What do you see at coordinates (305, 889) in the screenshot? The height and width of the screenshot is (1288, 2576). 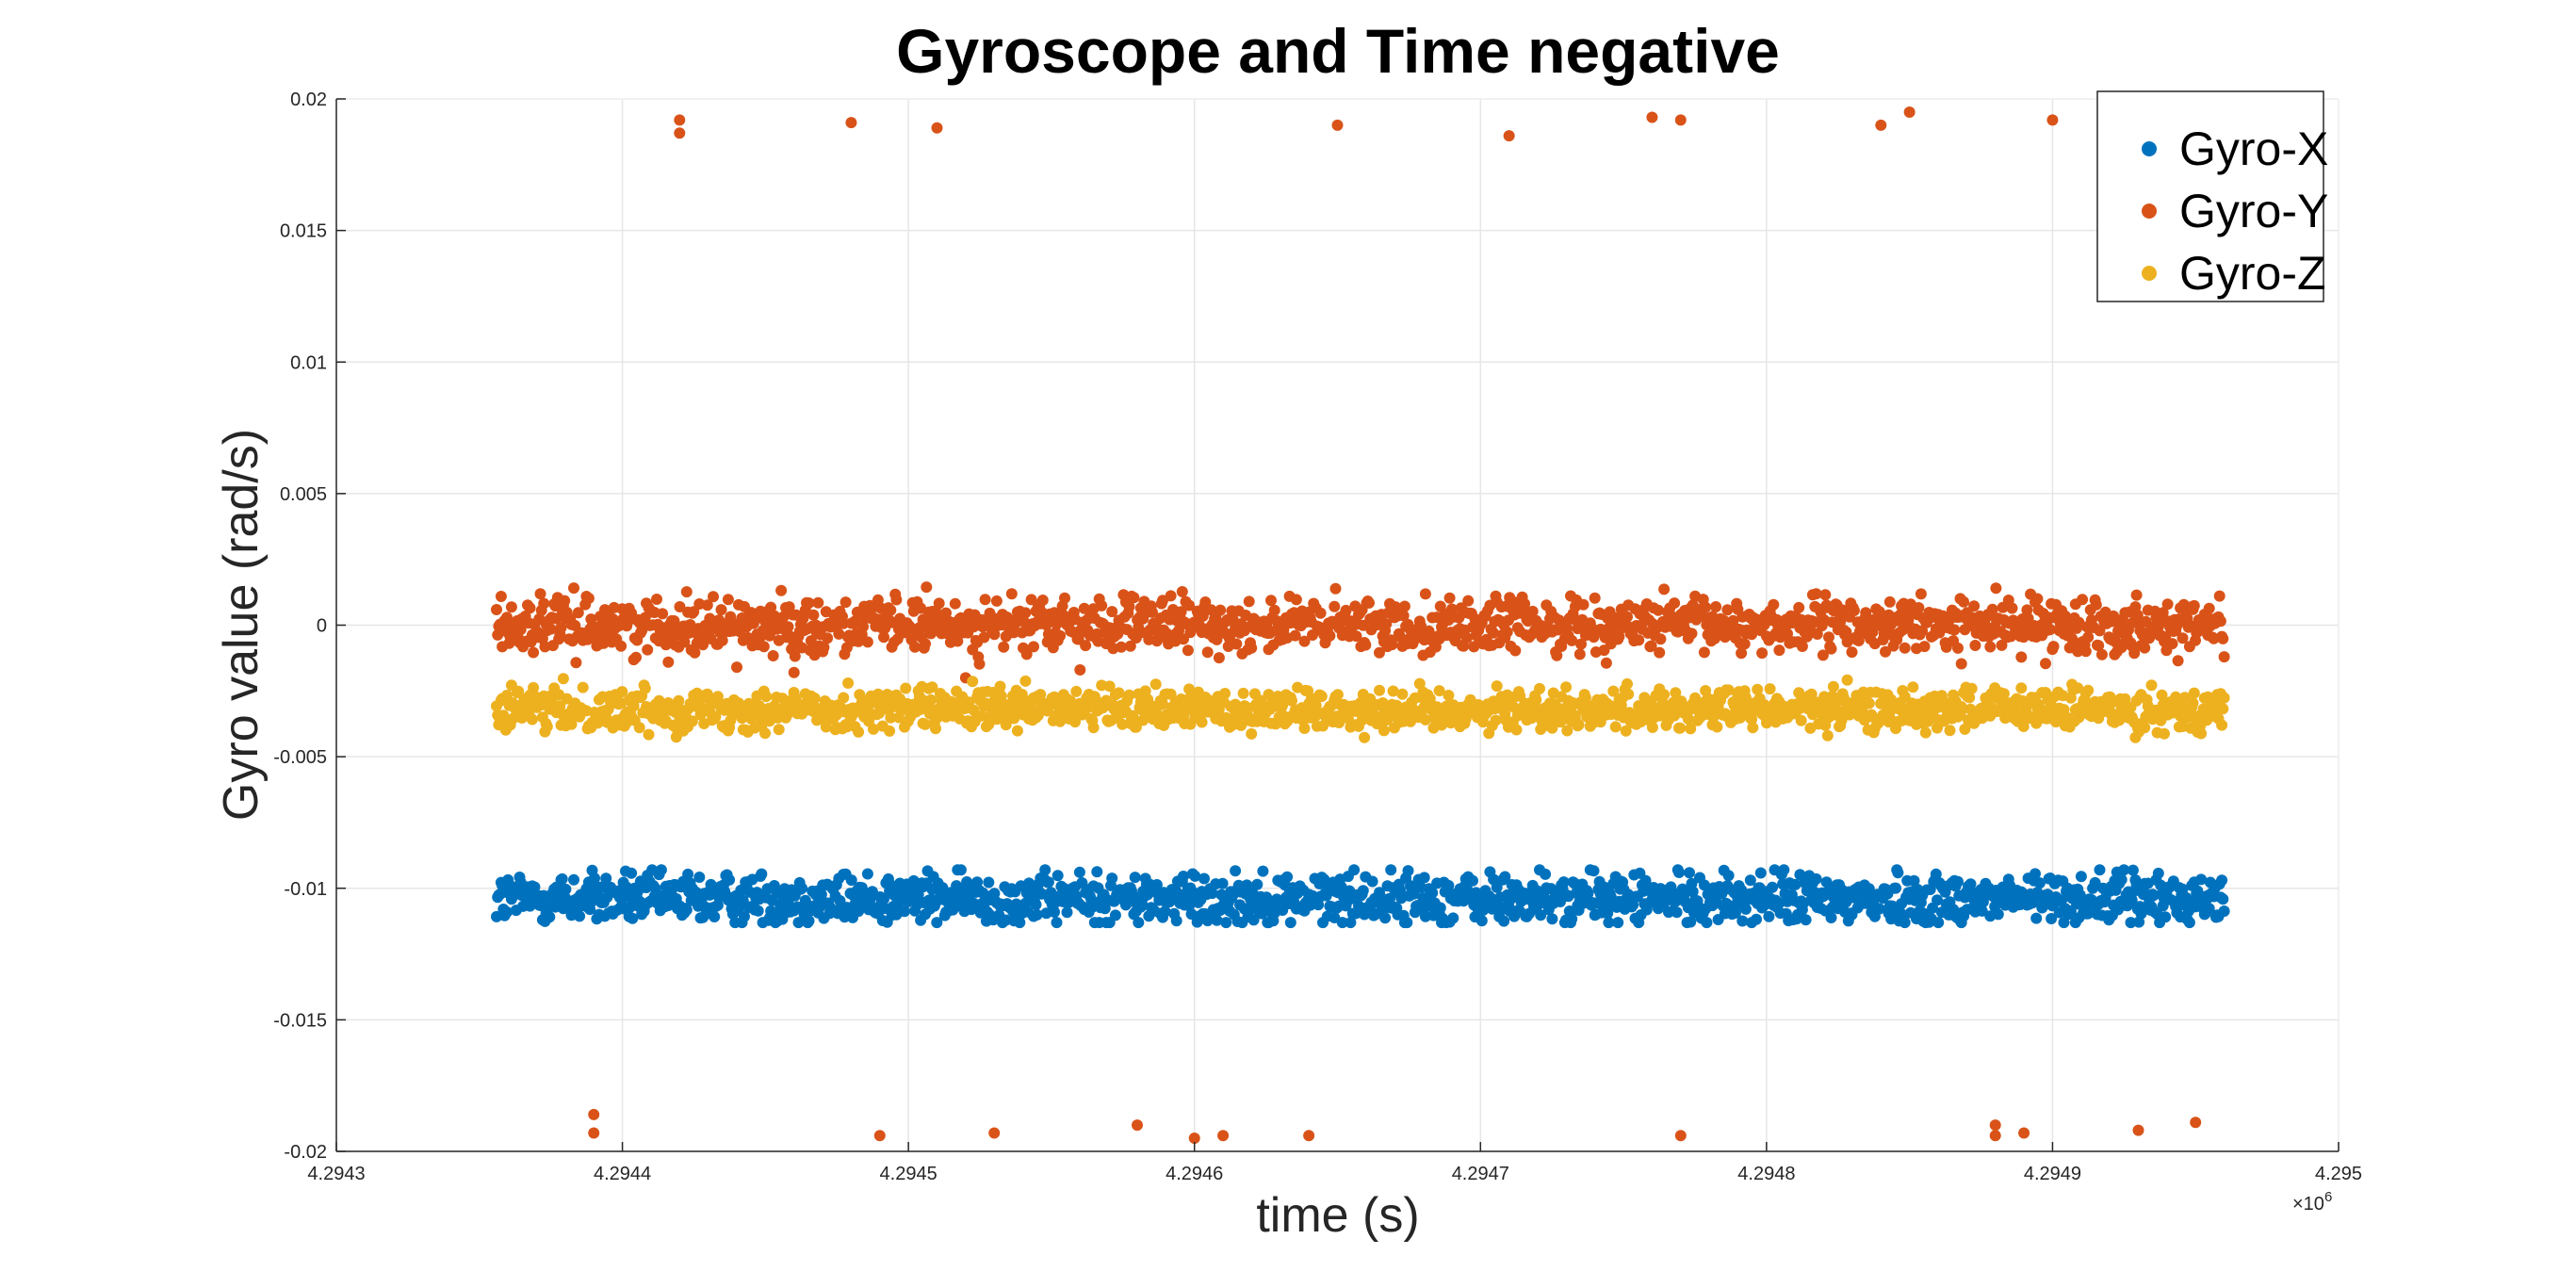 I see `y-tick-label: -0.01` at bounding box center [305, 889].